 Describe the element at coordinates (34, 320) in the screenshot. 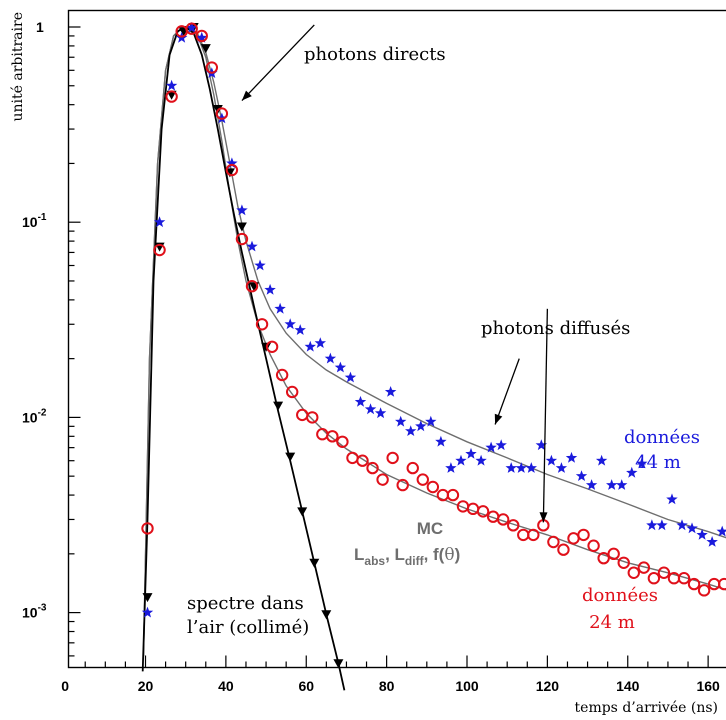

I see `y-tick-labels: 10-310-210-11` at that location.